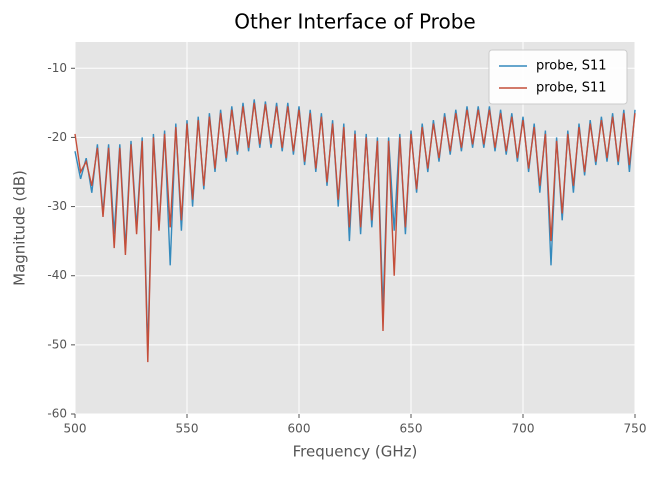 This screenshot has width=662, height=477. Describe the element at coordinates (354, 22) in the screenshot. I see `chart-title: Other Interface of Probe` at that location.